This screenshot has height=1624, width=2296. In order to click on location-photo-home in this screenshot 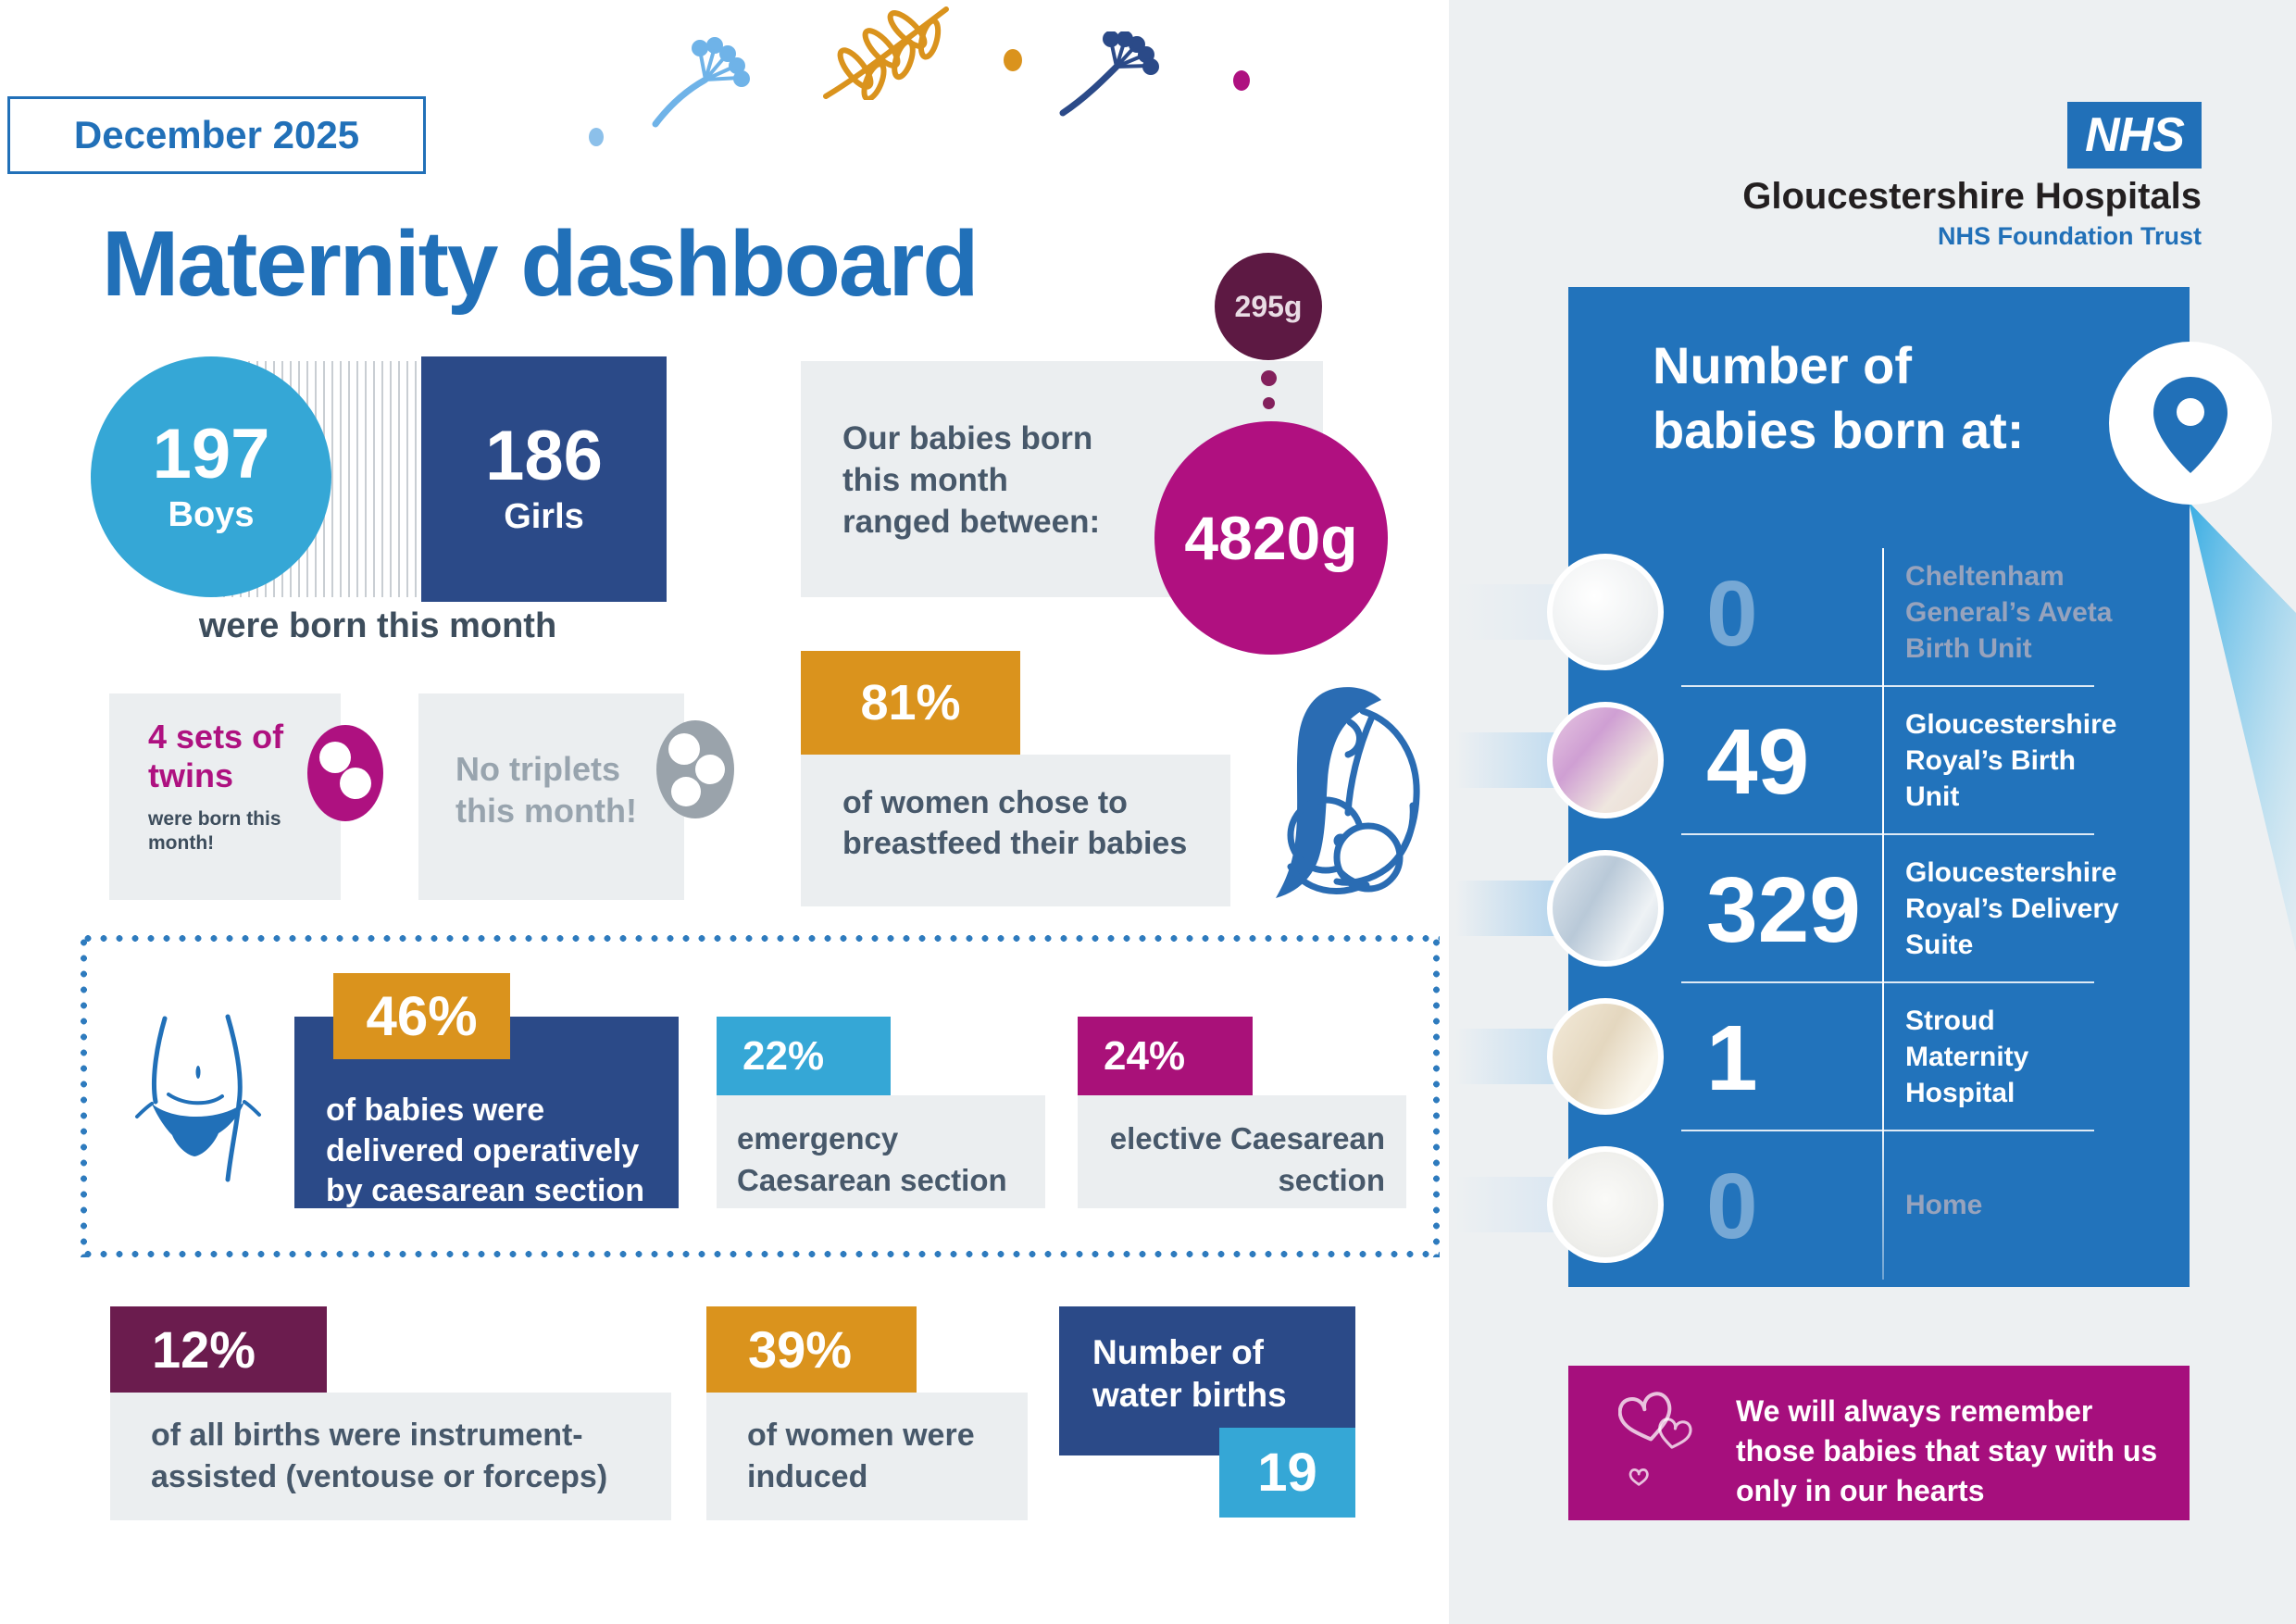, I will do `click(1605, 1204)`.